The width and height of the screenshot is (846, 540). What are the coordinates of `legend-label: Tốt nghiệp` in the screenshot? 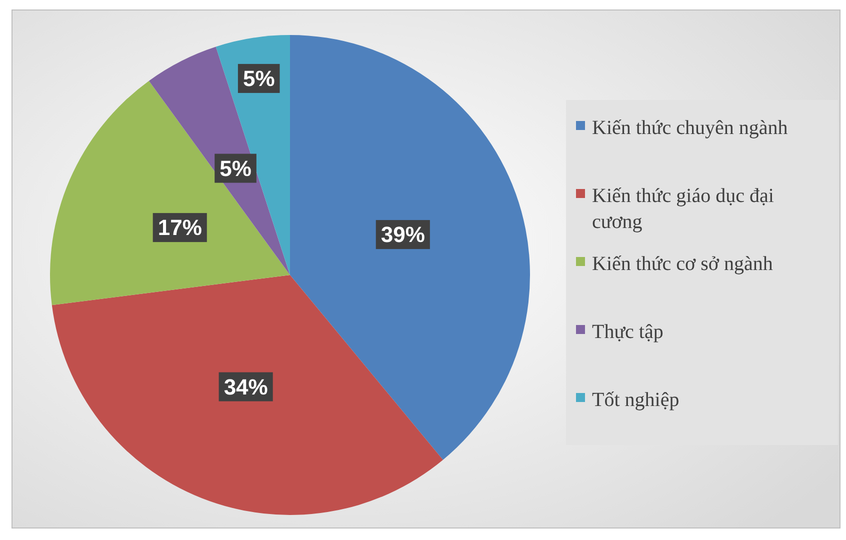 It's located at (636, 400).